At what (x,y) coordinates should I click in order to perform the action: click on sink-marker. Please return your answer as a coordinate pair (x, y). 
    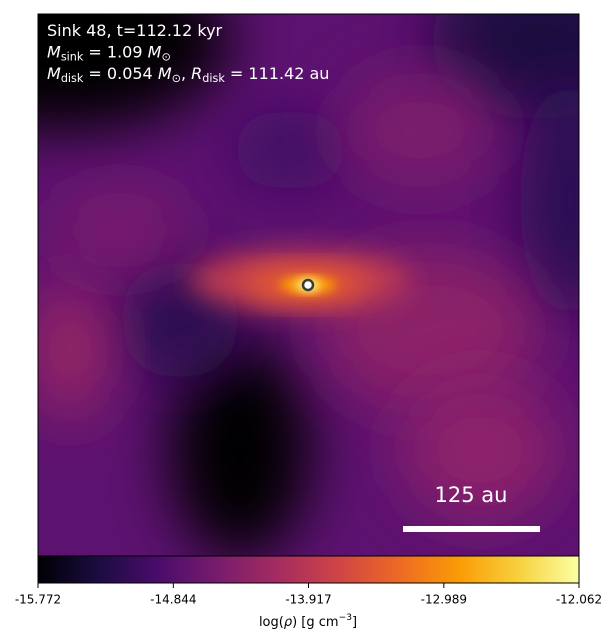
    Looking at the image, I should click on (308, 285).